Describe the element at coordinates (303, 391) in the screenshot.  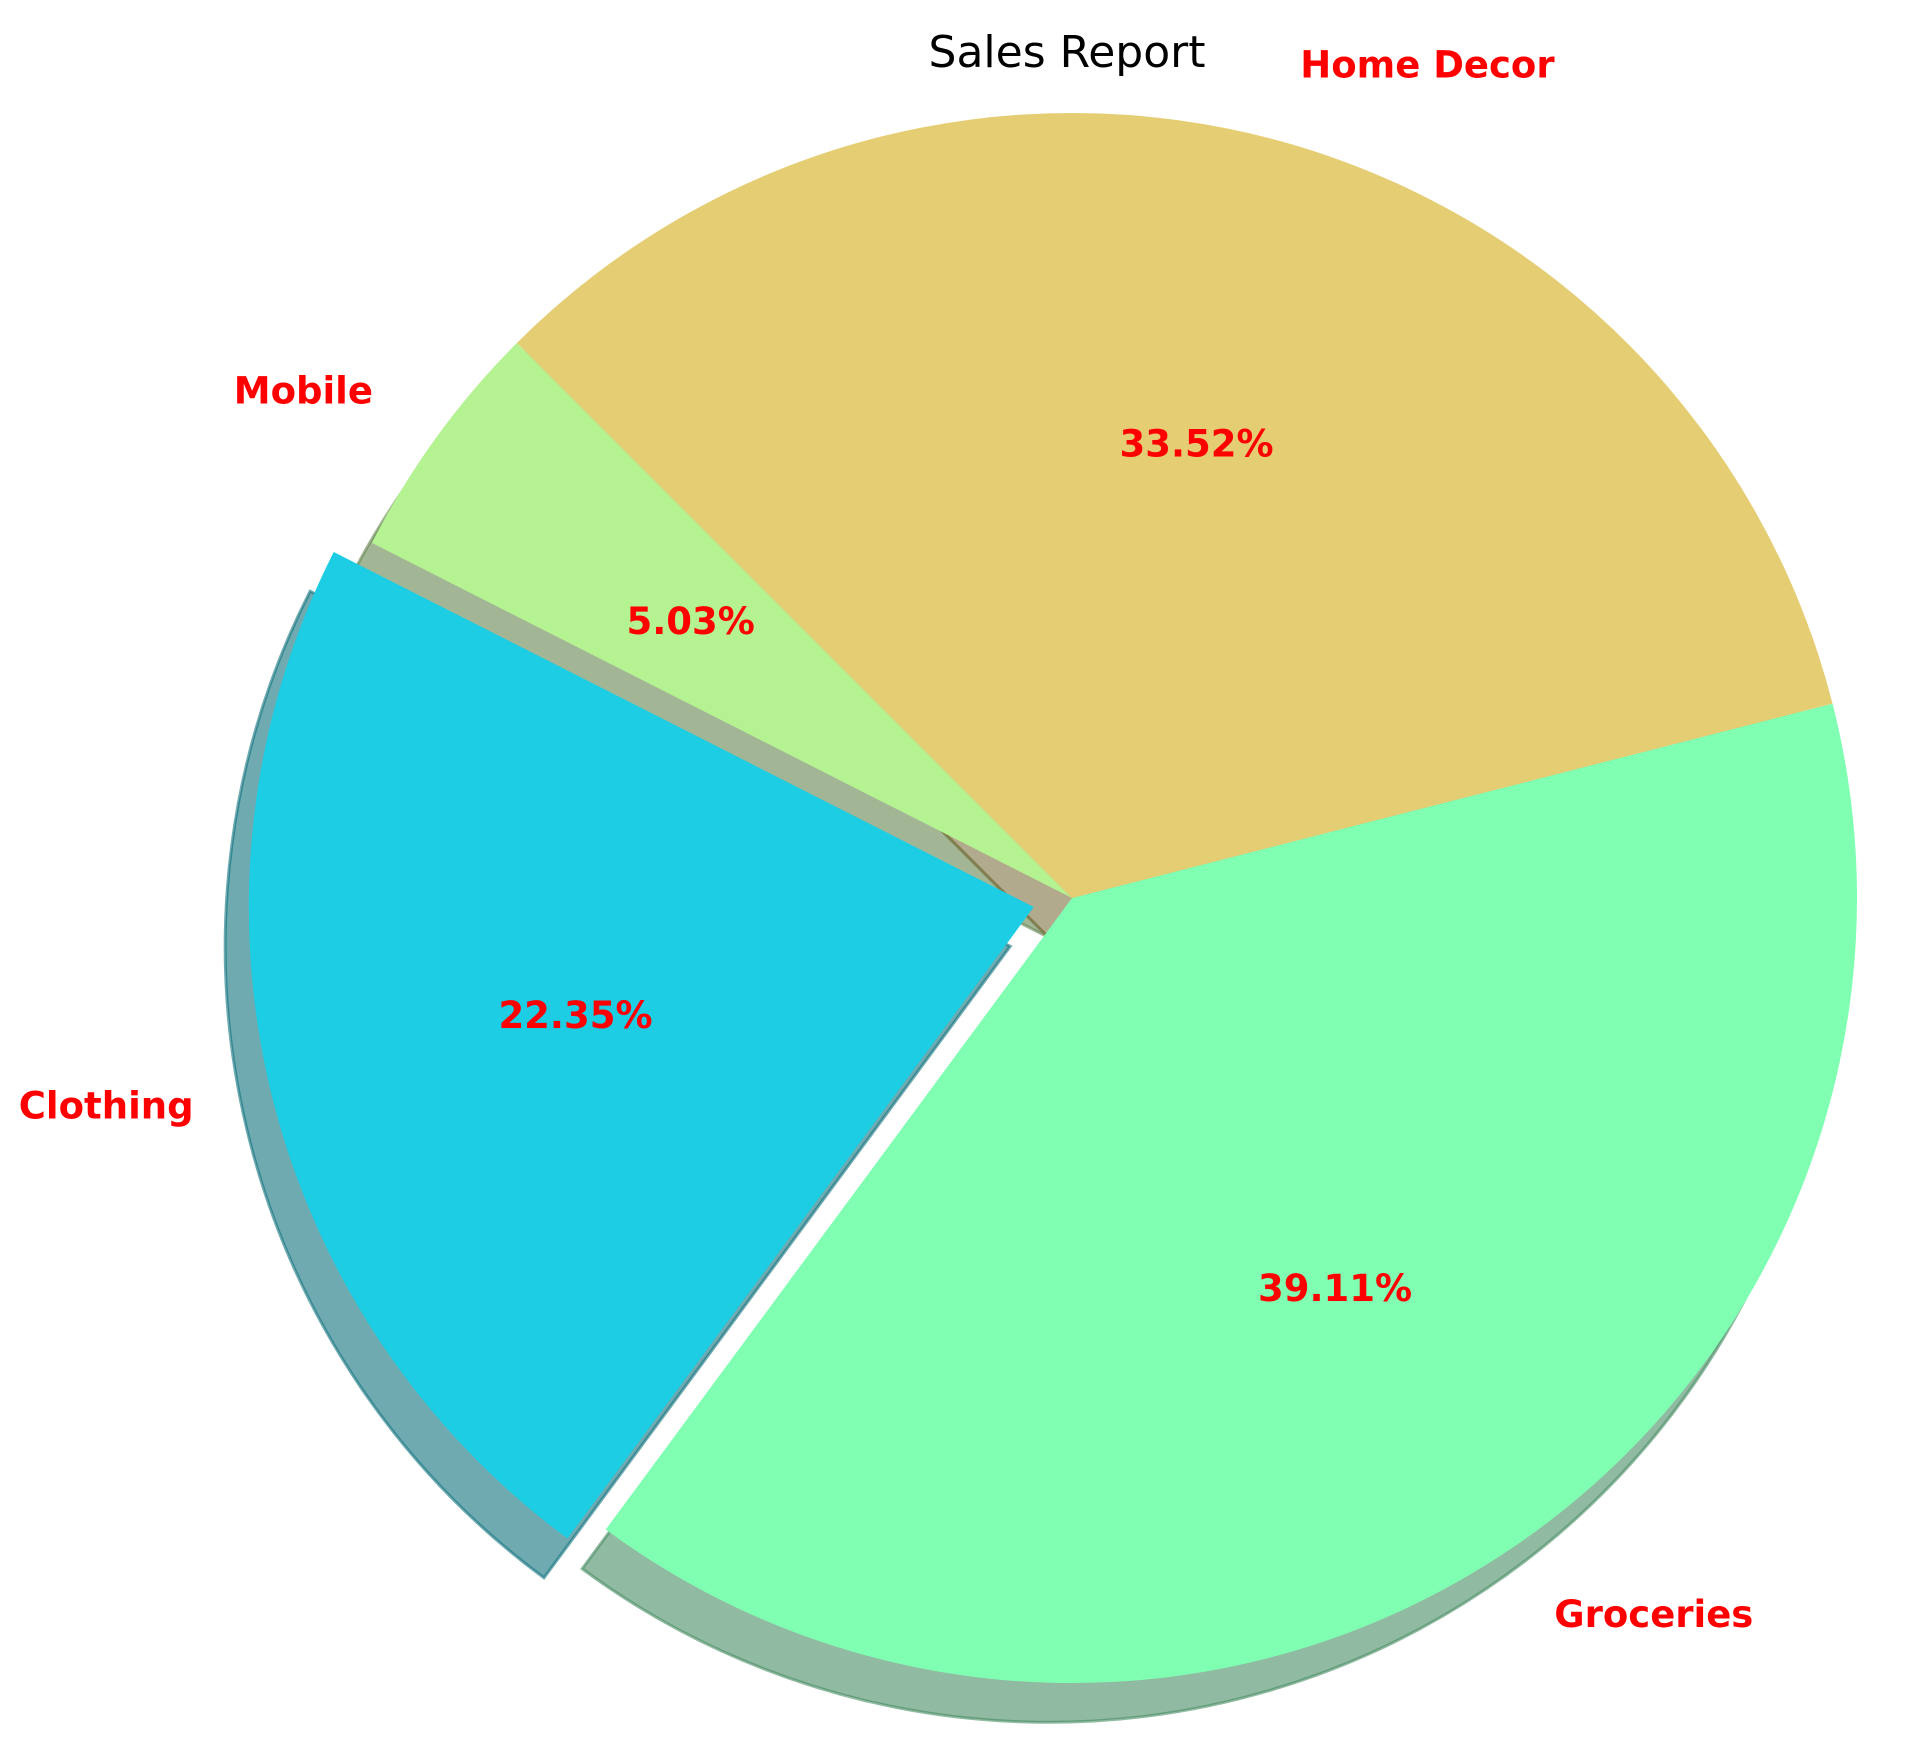
I see `slice-label-mobile: Mobile` at that location.